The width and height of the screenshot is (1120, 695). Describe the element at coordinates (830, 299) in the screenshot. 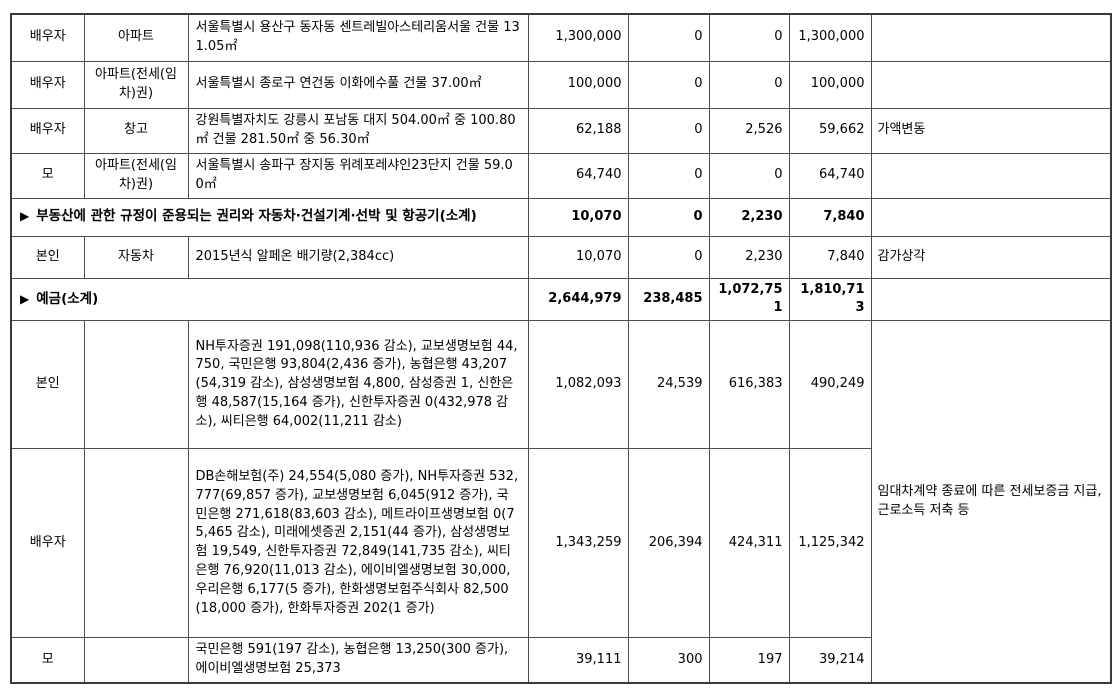

I see `subtotal-value-cell: 1,810,713` at that location.